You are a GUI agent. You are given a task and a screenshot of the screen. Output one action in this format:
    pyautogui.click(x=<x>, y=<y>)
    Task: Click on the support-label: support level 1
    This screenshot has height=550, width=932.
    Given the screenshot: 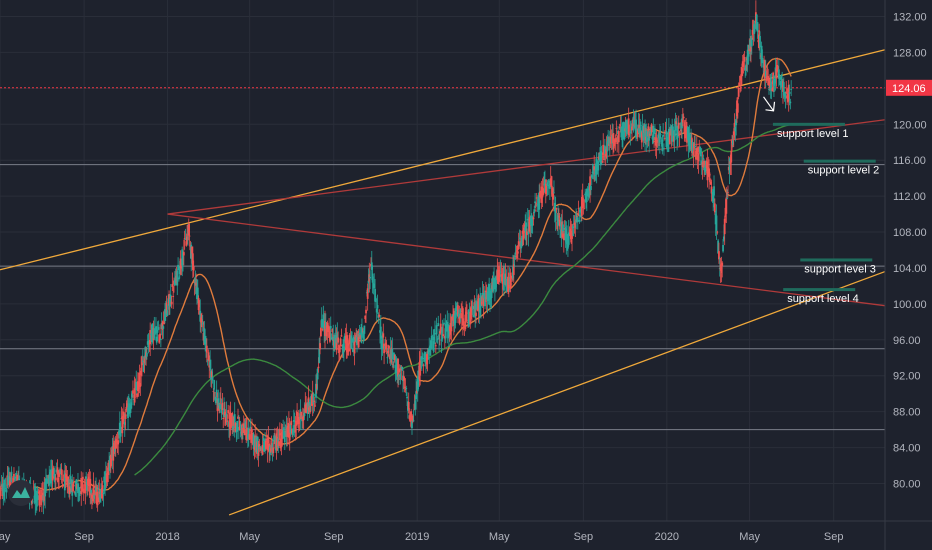 What is the action you would take?
    pyautogui.click(x=813, y=134)
    